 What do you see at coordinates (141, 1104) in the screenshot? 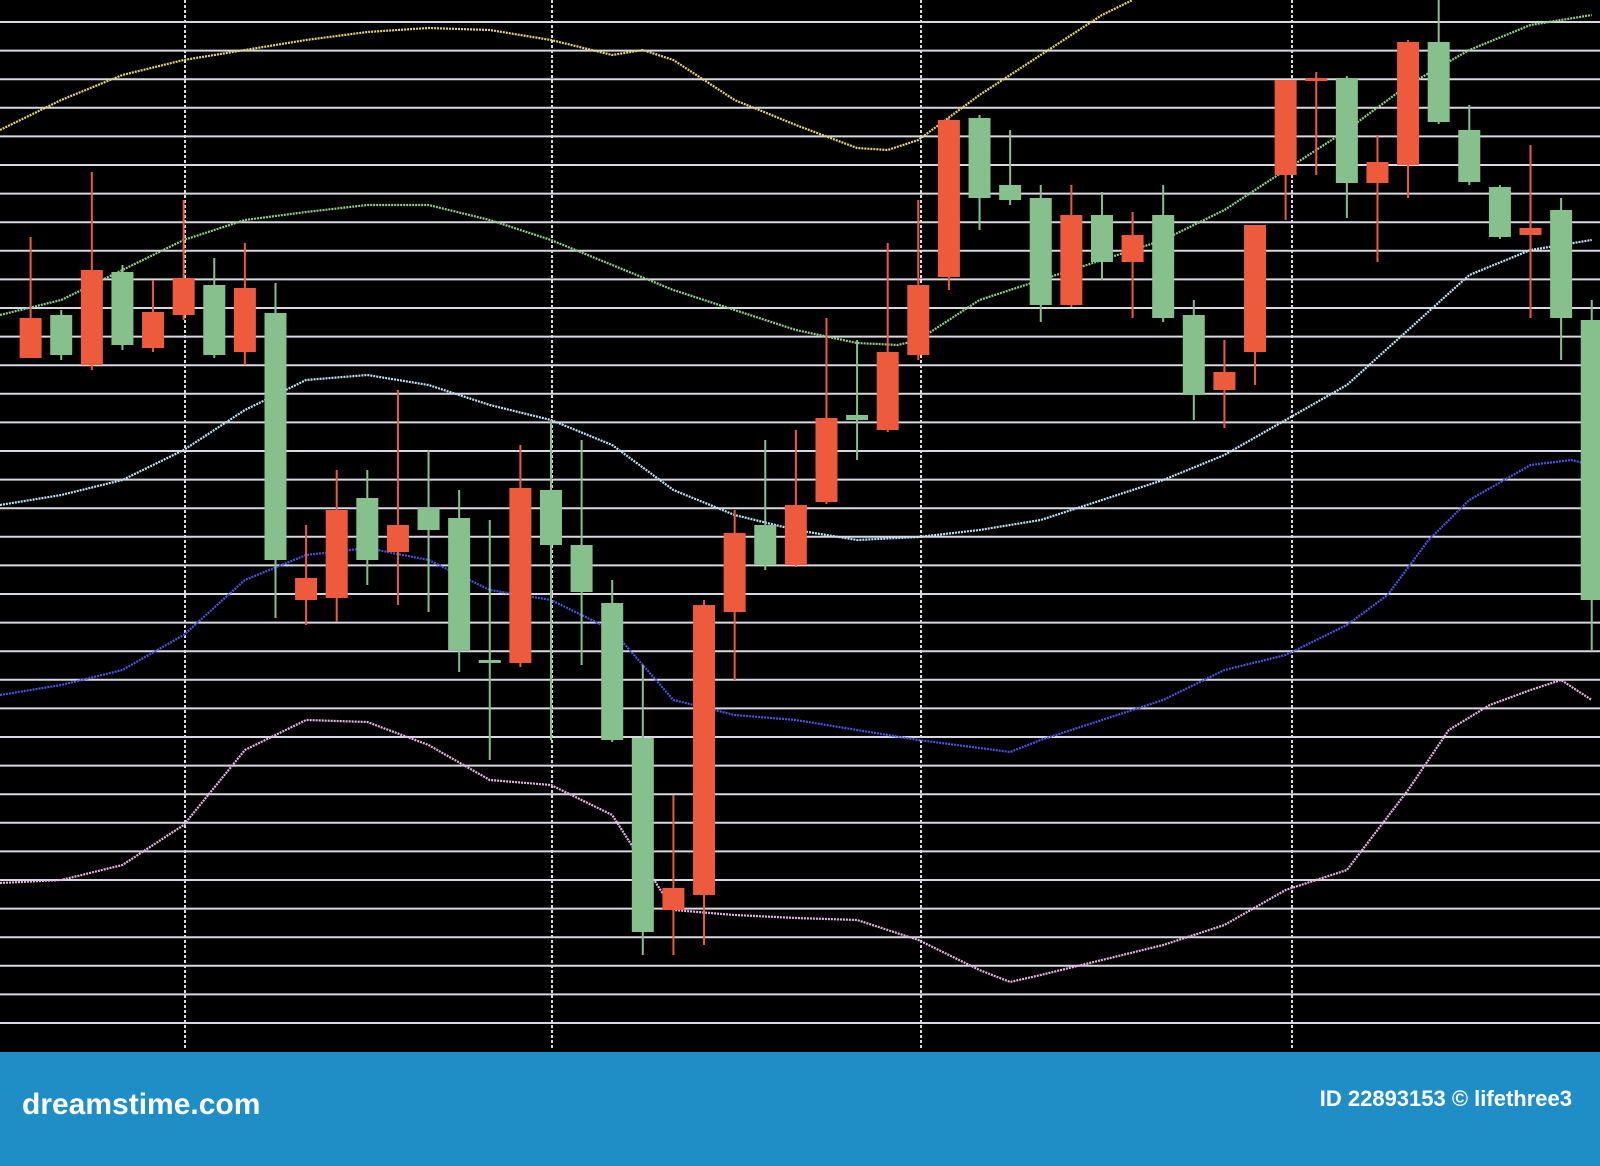
I see `brand: dreamstime.com` at bounding box center [141, 1104].